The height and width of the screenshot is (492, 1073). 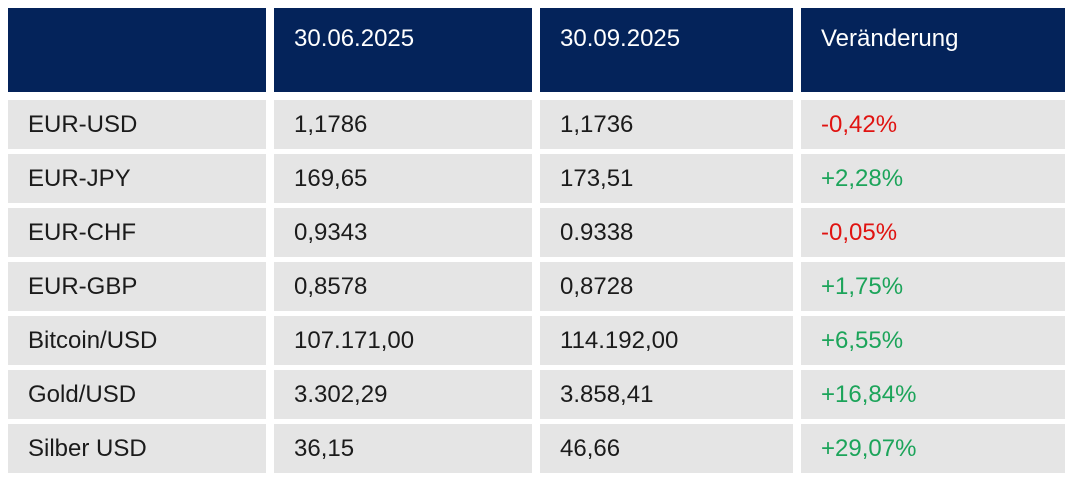 I want to click on value-start: 0,8578, so click(x=403, y=286).